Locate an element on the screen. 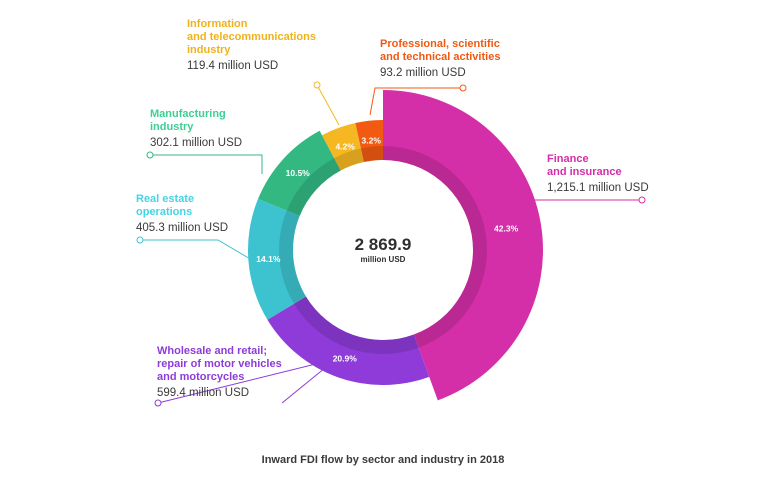 This screenshot has height=489, width=768. category-value: 302.1 million USD is located at coordinates (196, 143).